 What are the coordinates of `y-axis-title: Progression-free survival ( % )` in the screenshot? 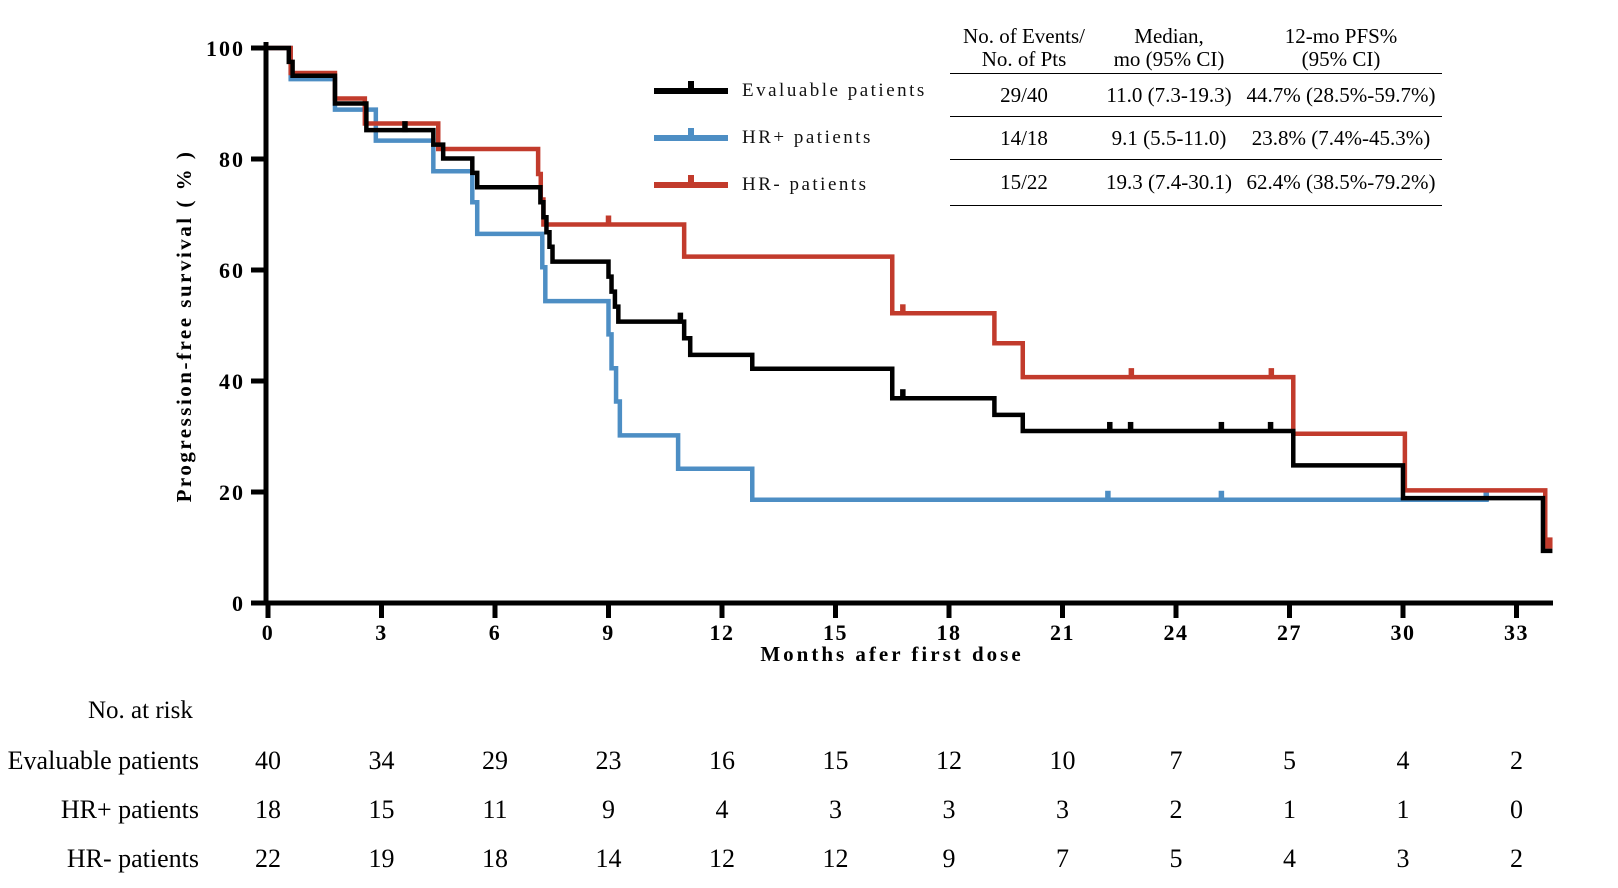 It's located at (184, 326).